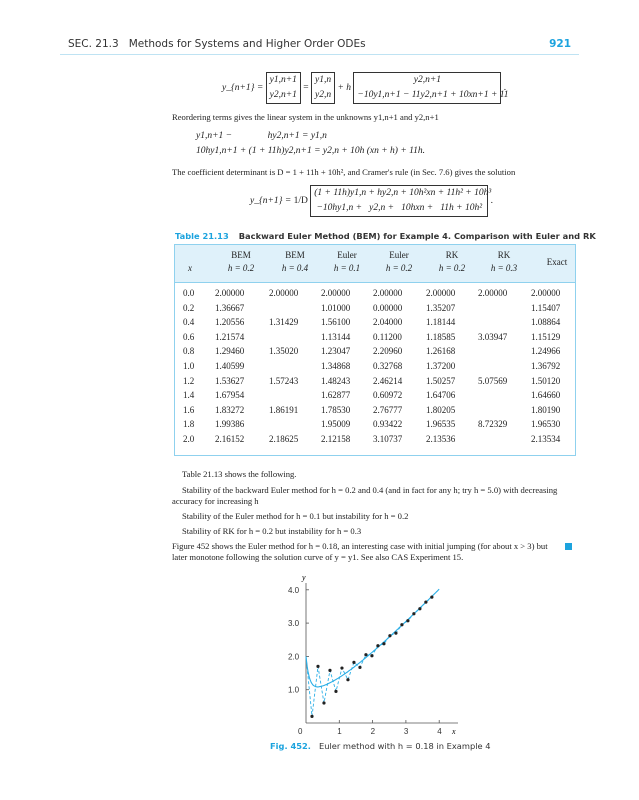  I want to click on table-cell: 1.34868, so click(336, 366).